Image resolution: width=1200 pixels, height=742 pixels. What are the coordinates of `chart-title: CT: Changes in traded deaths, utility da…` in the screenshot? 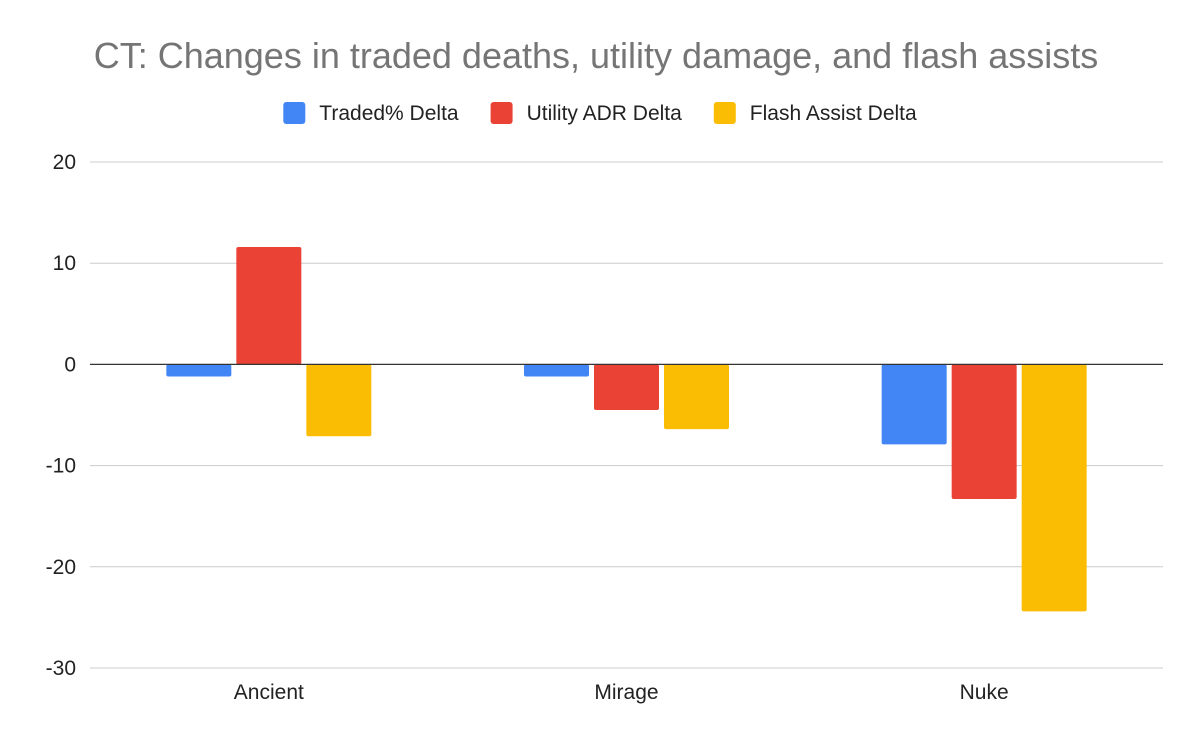 It's located at (596, 55).